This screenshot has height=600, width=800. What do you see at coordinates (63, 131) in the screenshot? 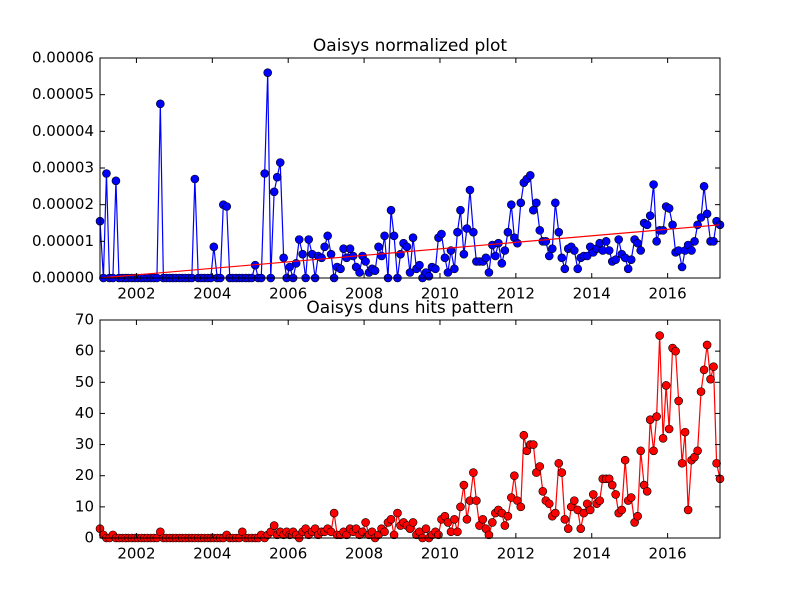
I see `y-tick-label: 0.00004` at bounding box center [63, 131].